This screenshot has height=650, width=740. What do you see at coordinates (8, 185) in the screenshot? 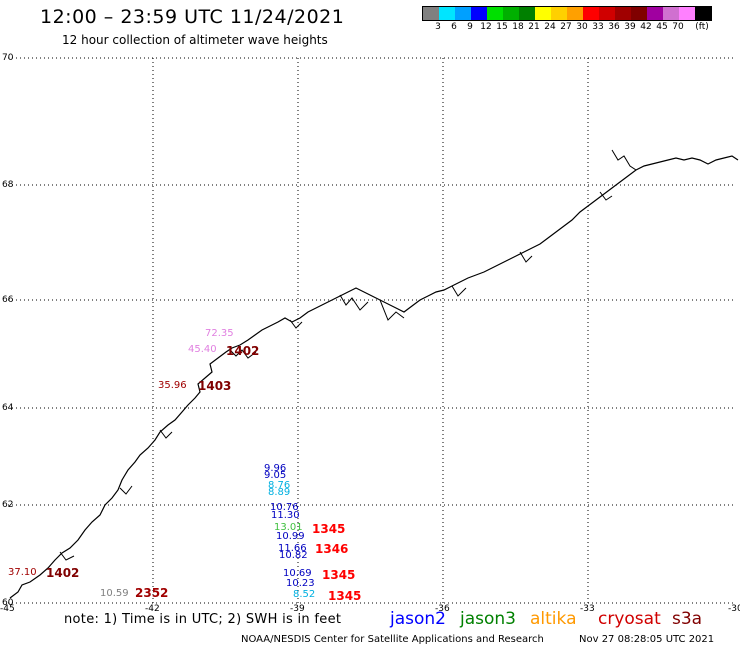
I see `latitude-label: 68` at bounding box center [8, 185].